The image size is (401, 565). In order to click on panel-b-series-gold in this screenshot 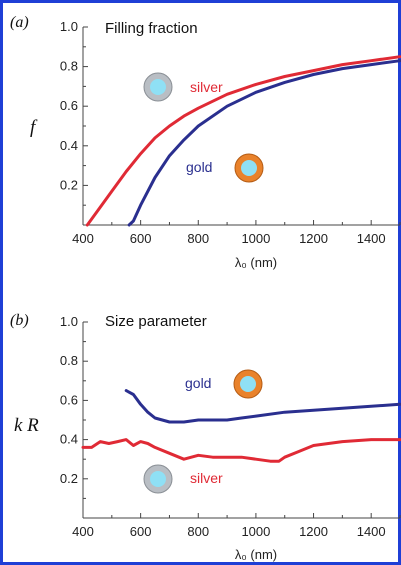, I will do `click(262, 406)`.